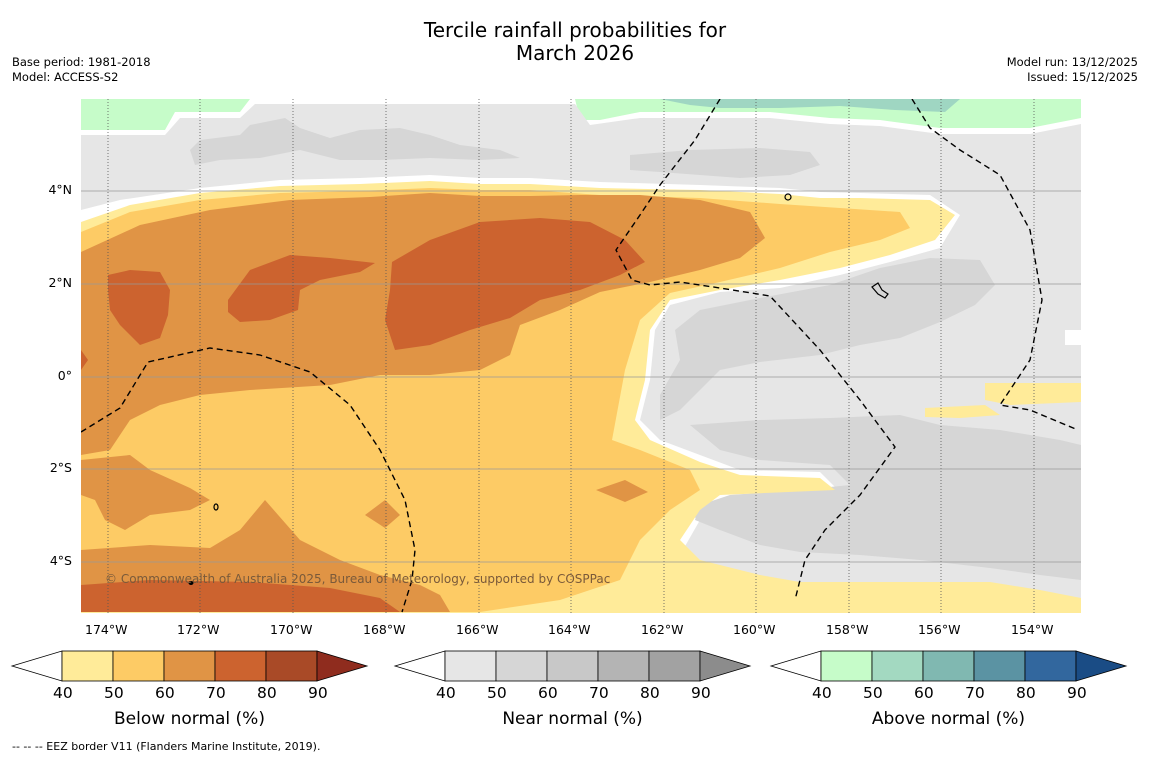 This screenshot has height=758, width=1150. What do you see at coordinates (81, 62) in the screenshot?
I see `base-period-text: Base period: 1981-2018` at bounding box center [81, 62].